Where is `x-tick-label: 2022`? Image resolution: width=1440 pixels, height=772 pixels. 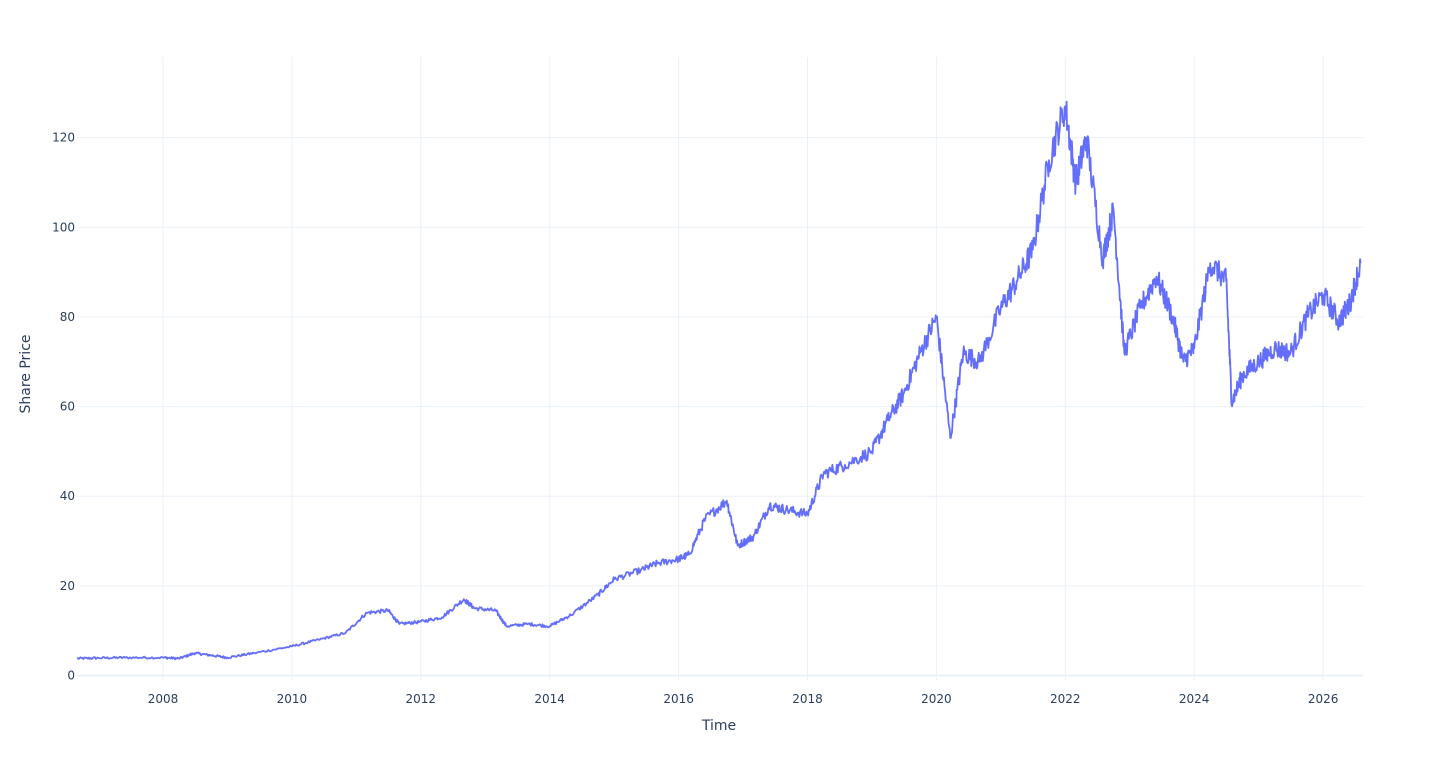
x-tick-label: 2022 is located at coordinates (1065, 699).